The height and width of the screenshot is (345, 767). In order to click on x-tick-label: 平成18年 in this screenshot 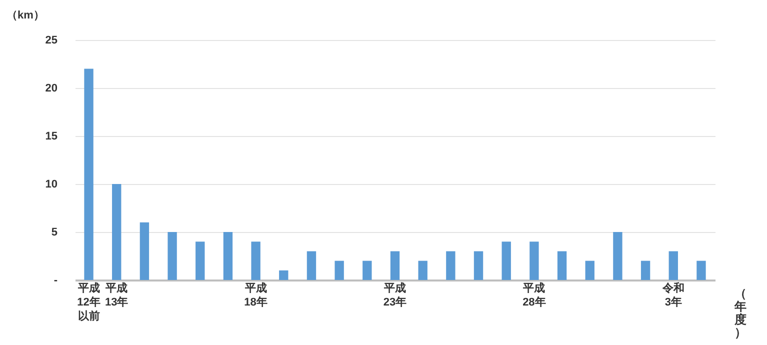, I will do `click(256, 295)`.